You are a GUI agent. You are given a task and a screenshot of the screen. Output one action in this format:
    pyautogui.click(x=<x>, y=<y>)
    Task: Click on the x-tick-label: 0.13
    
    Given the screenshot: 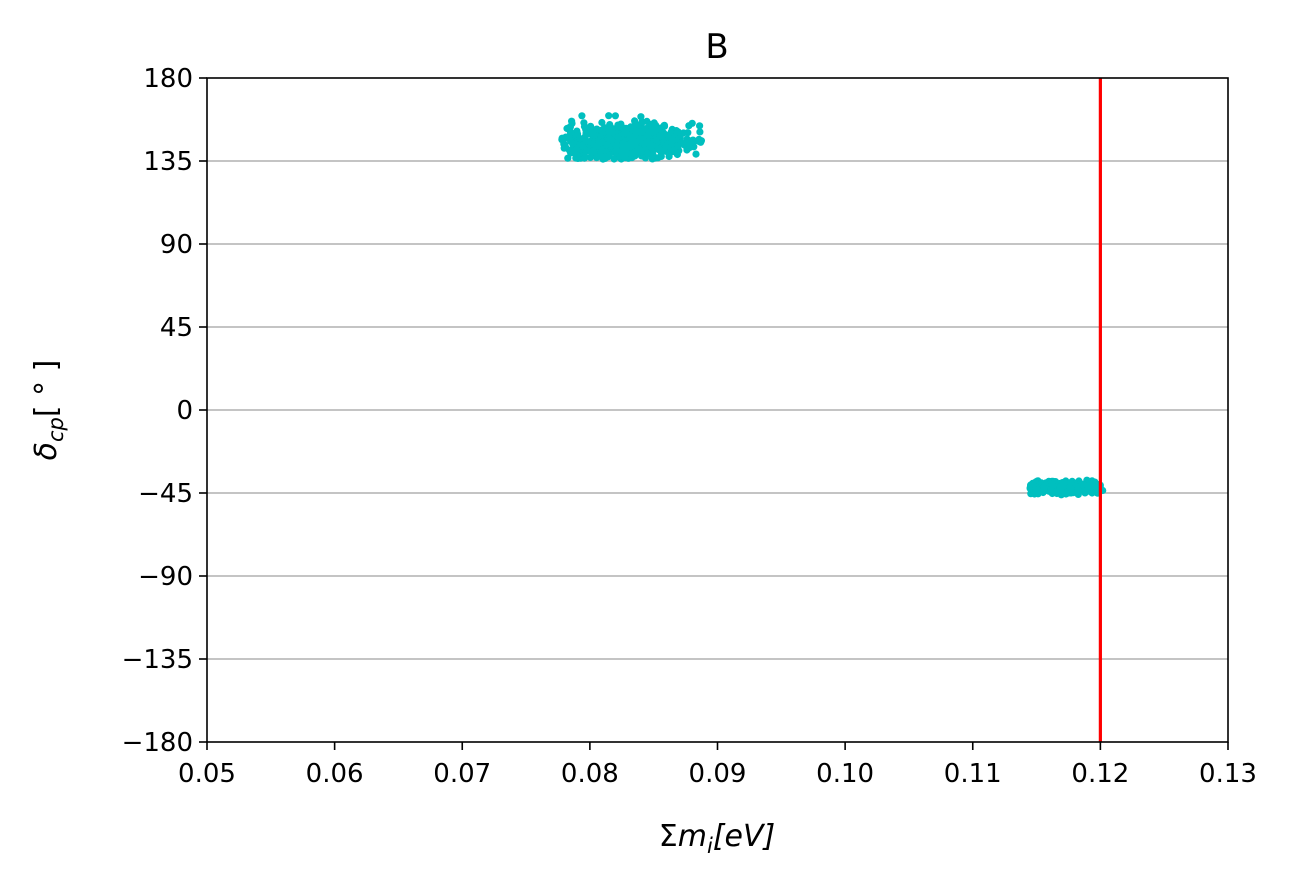 What is the action you would take?
    pyautogui.click(x=1228, y=774)
    